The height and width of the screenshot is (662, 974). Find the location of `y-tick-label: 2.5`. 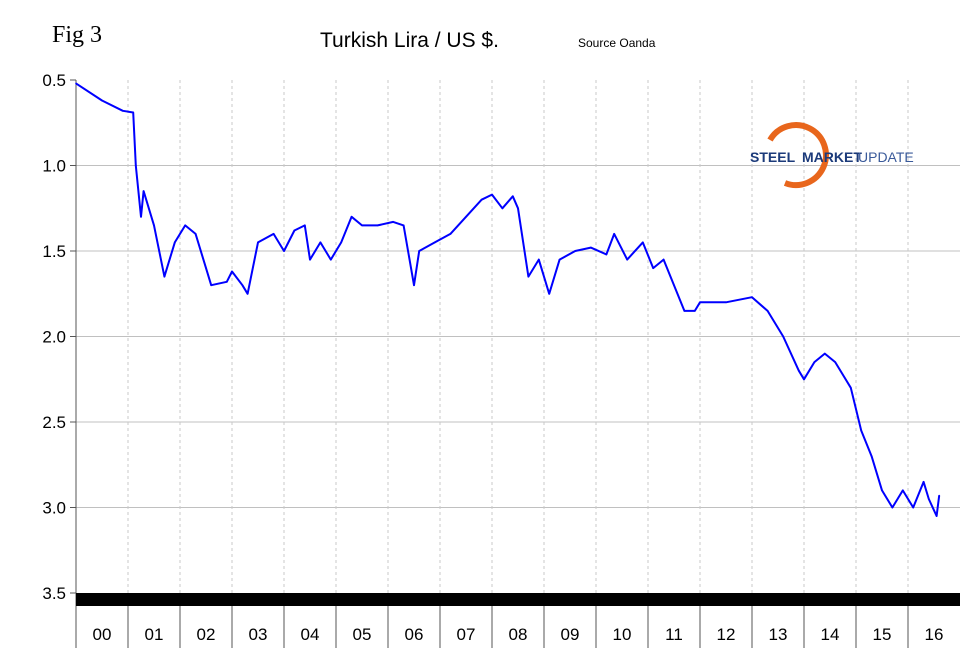

y-tick-label: 2.5 is located at coordinates (54, 422).